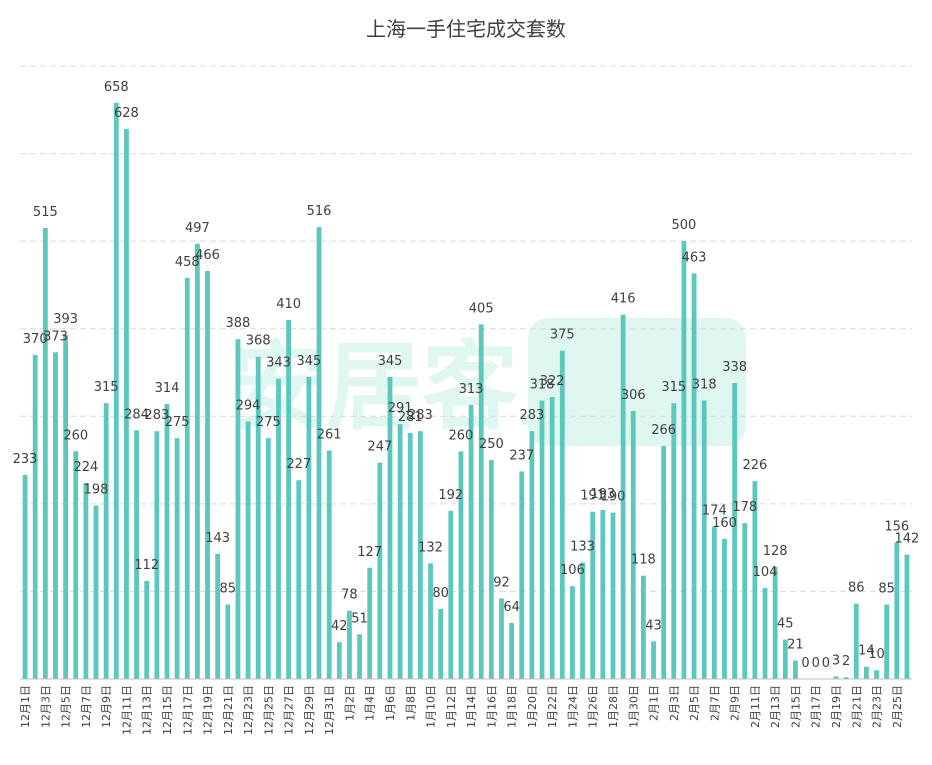 This screenshot has height=765, width=932. What do you see at coordinates (167, 388) in the screenshot?
I see `data-label: 314` at bounding box center [167, 388].